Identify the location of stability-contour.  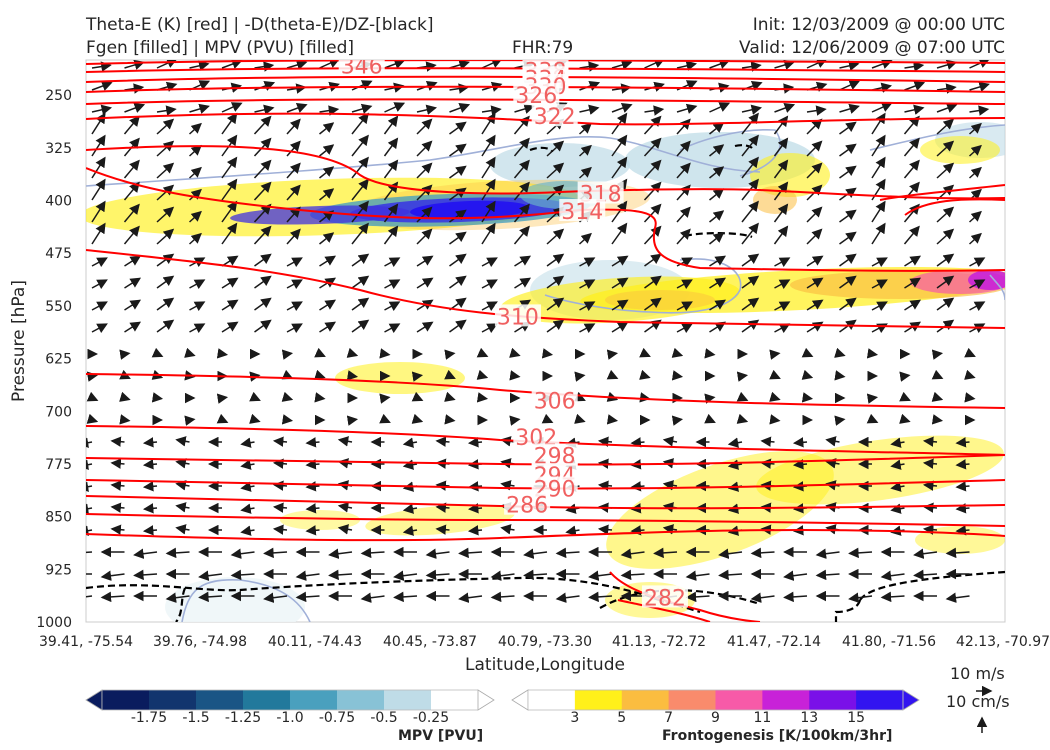
(932, 585).